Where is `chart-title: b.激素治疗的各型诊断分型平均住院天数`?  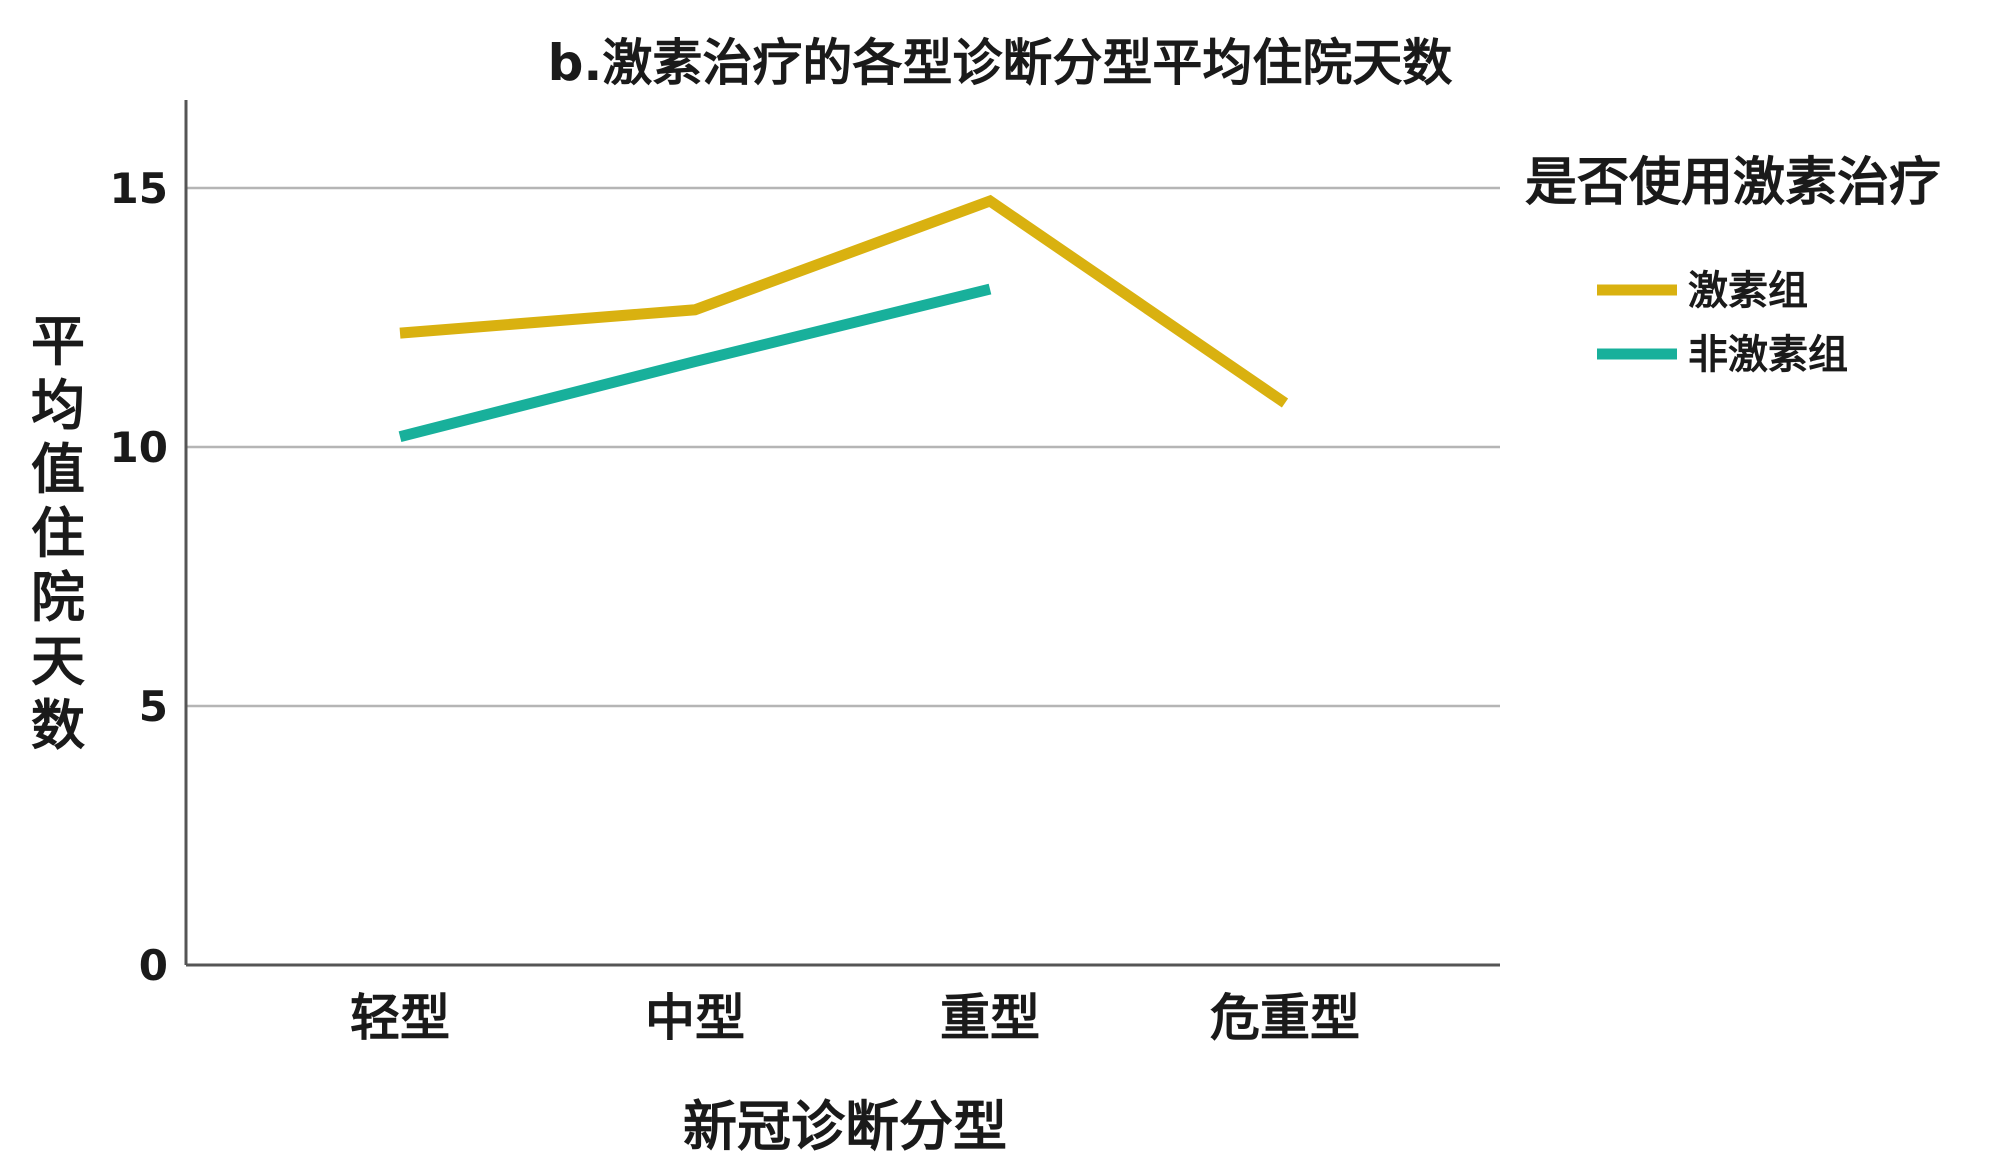
chart-title: b.激素治疗的各型诊断分型平均住院天数 is located at coordinates (1000, 63).